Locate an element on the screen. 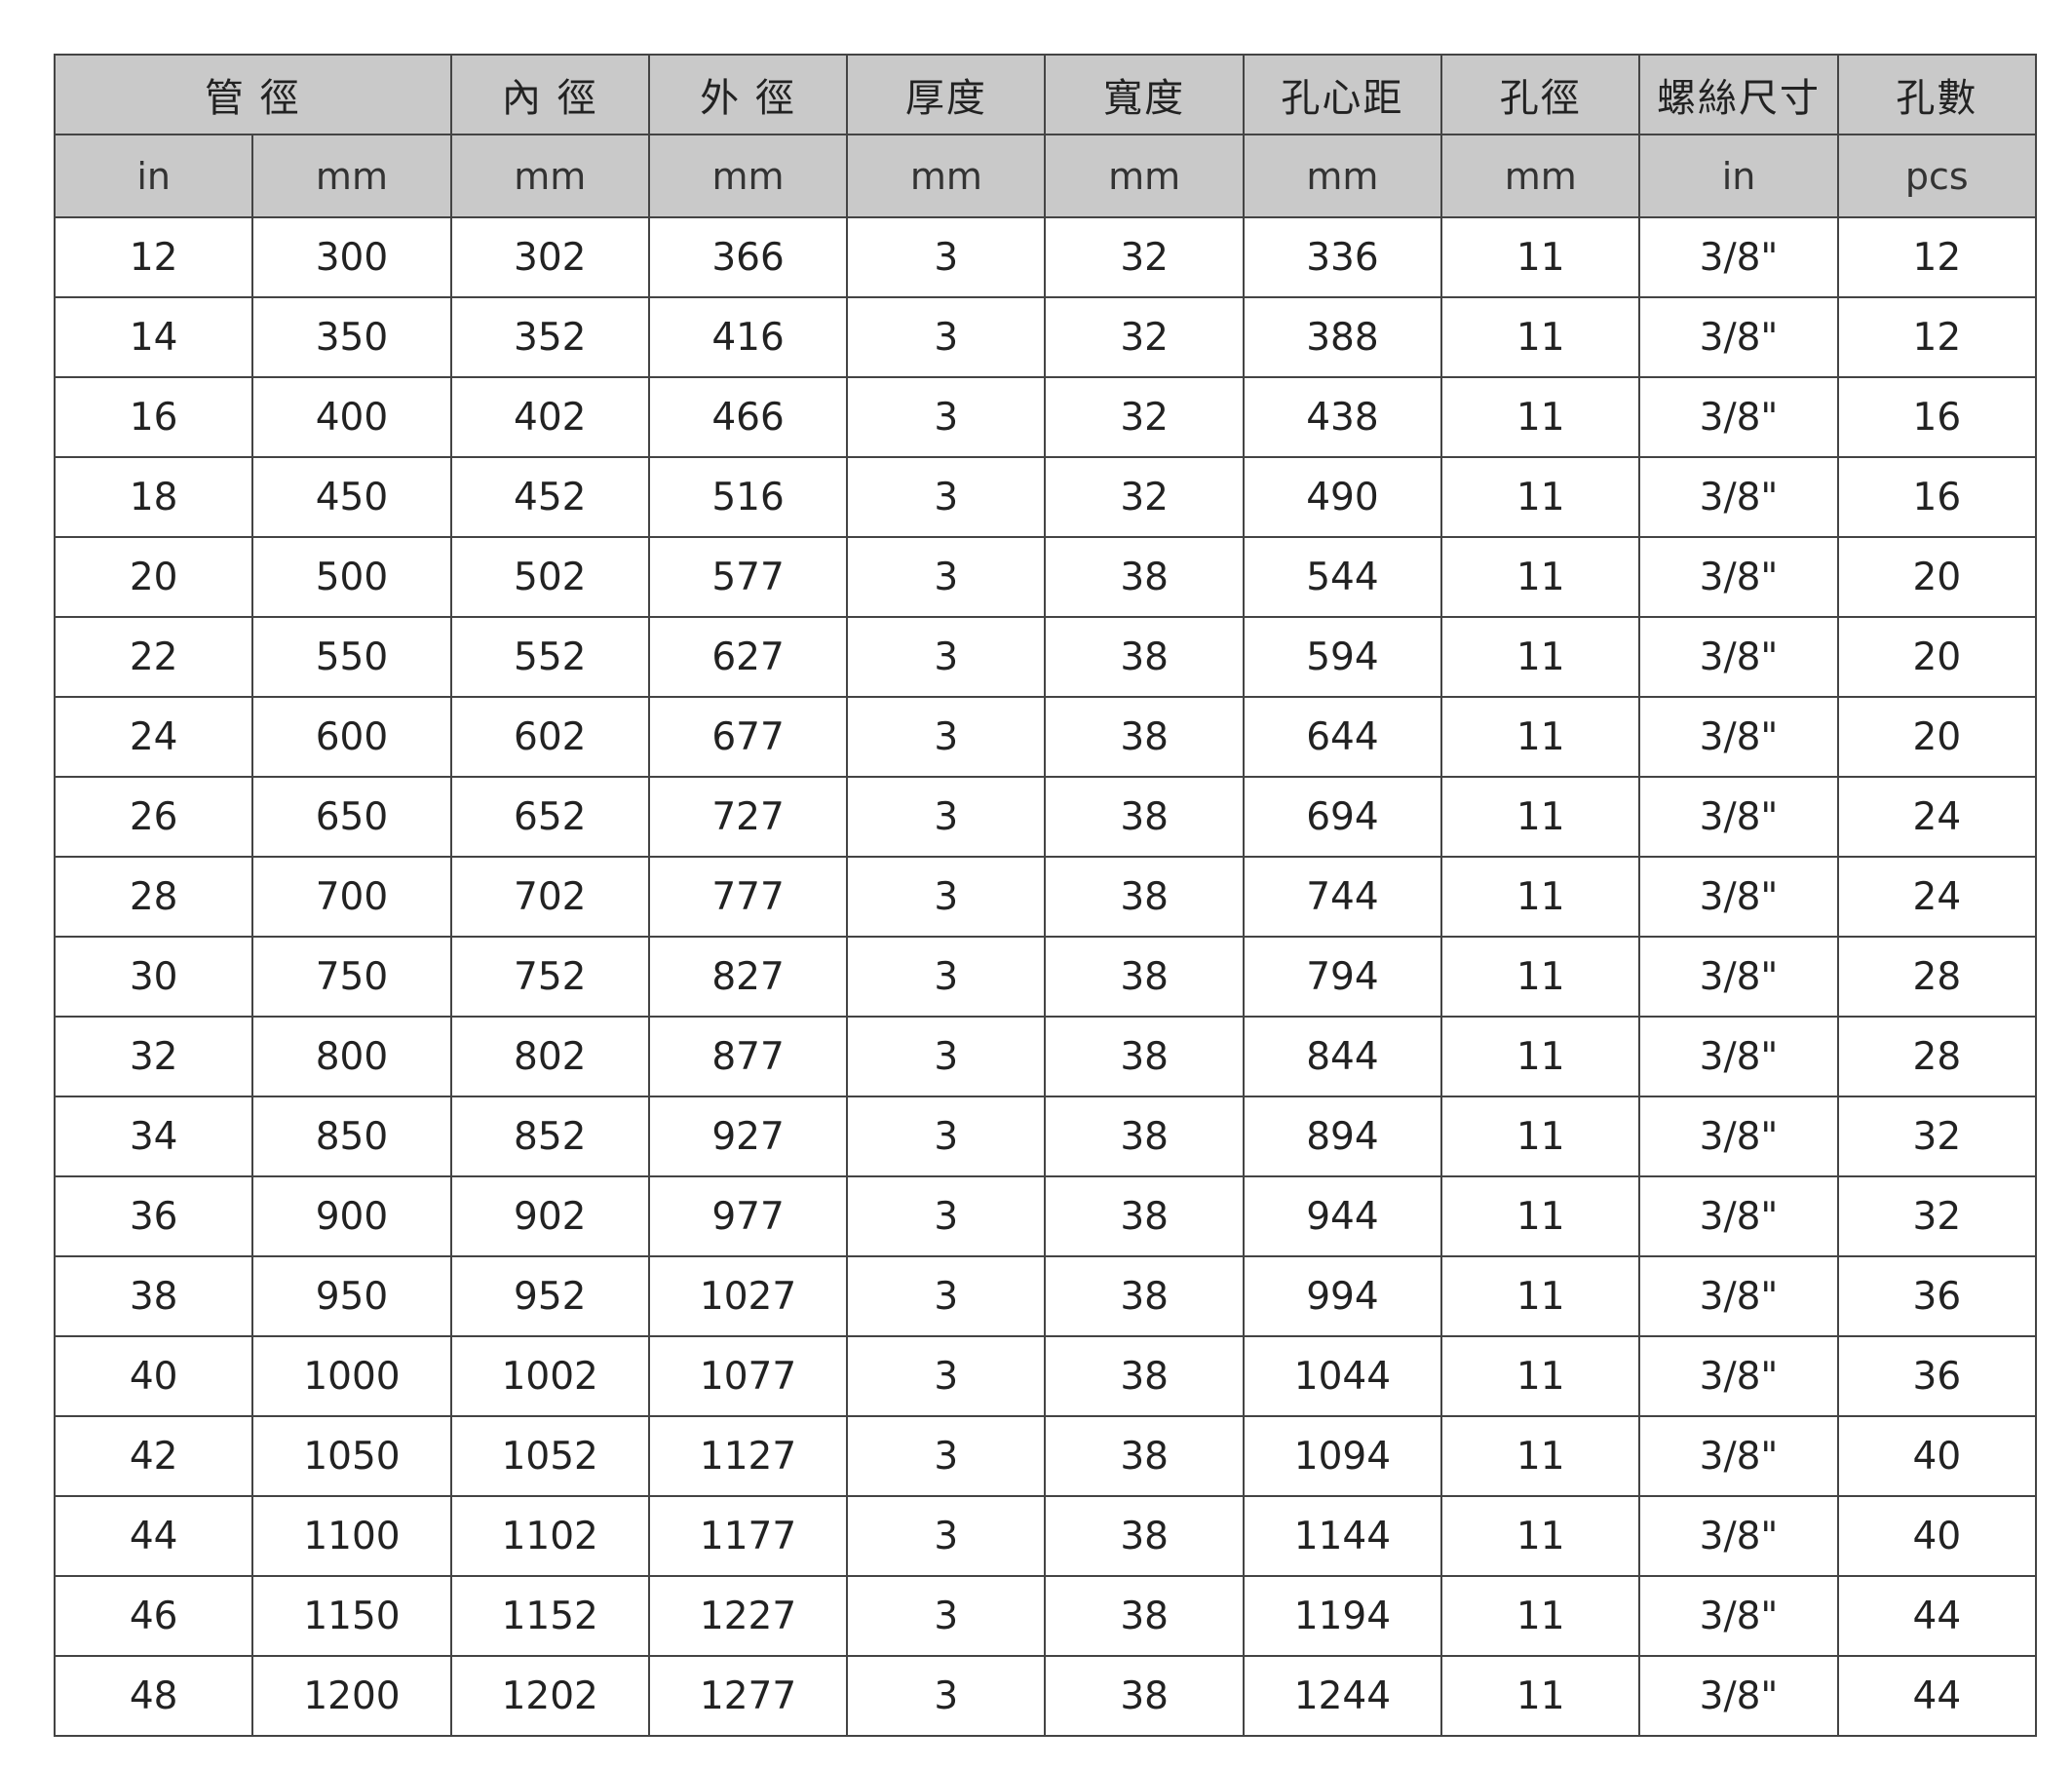 The image size is (2072, 1769). table-row: 16 400 402 466 3 32 438 11 3/8" 16 is located at coordinates (1045, 417).